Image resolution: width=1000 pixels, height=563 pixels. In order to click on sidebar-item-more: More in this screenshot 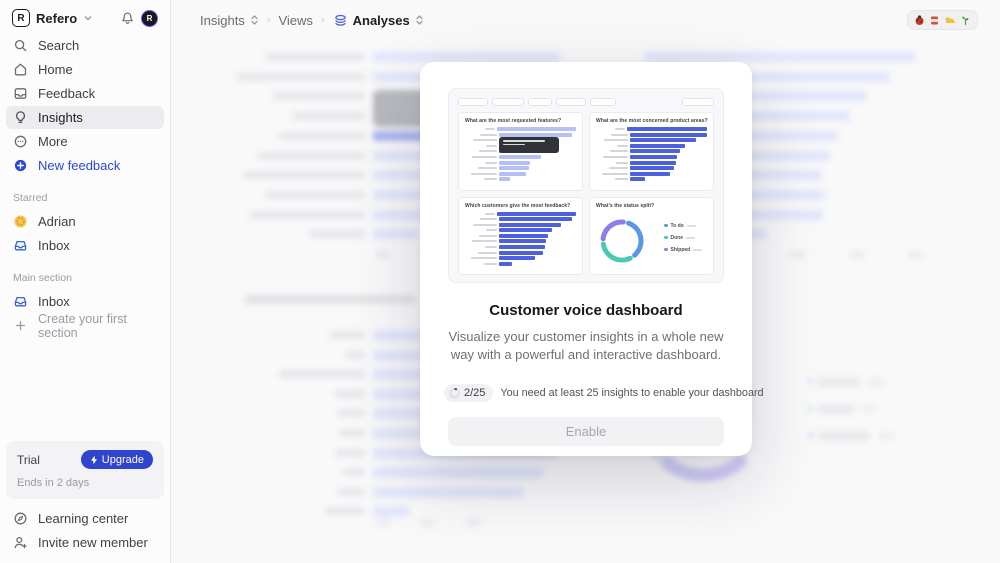, I will do `click(85, 141)`.